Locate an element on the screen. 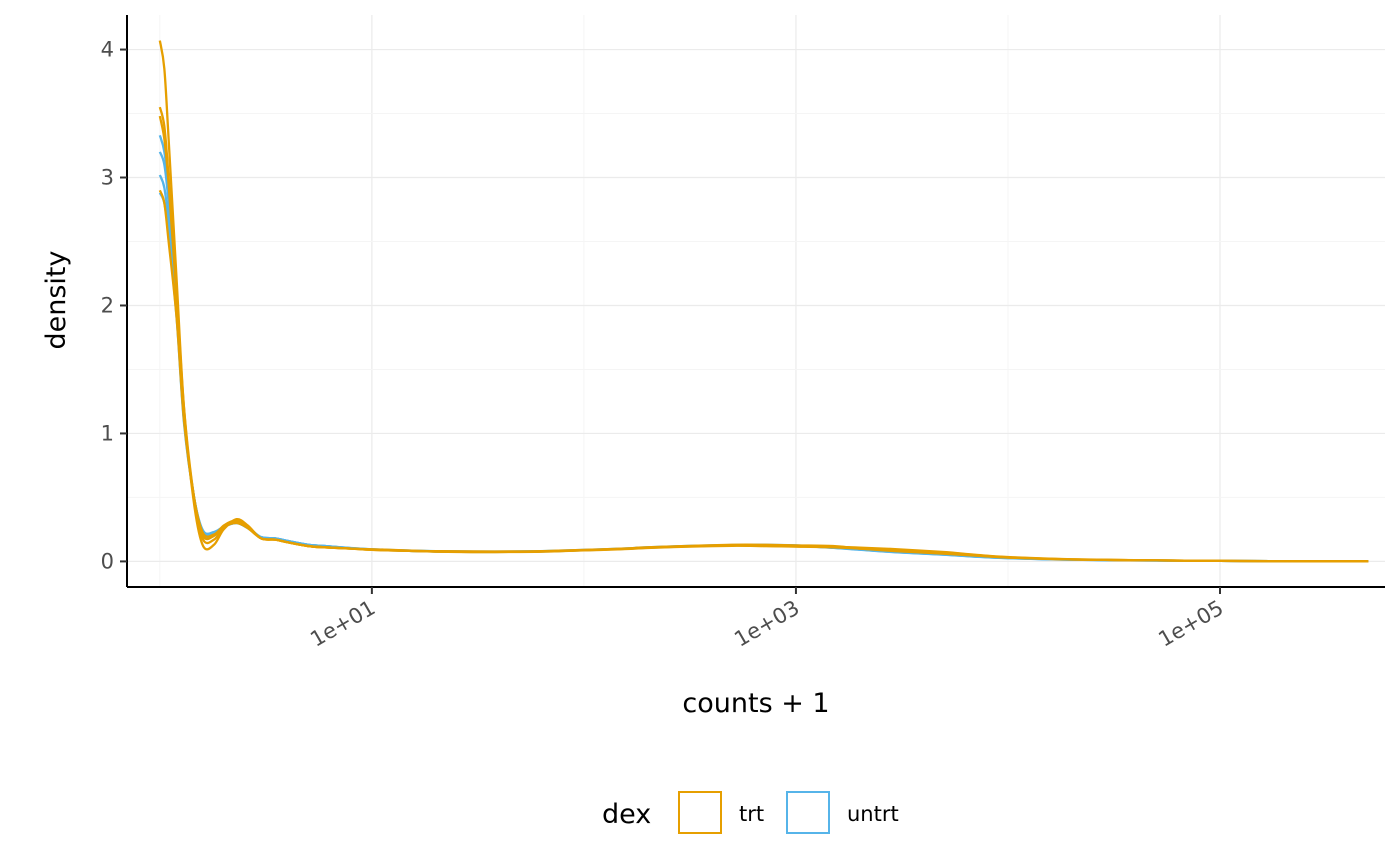 Image resolution: width=1400 pixels, height=865 pixels. y-tick-label: 0 is located at coordinates (107, 561).